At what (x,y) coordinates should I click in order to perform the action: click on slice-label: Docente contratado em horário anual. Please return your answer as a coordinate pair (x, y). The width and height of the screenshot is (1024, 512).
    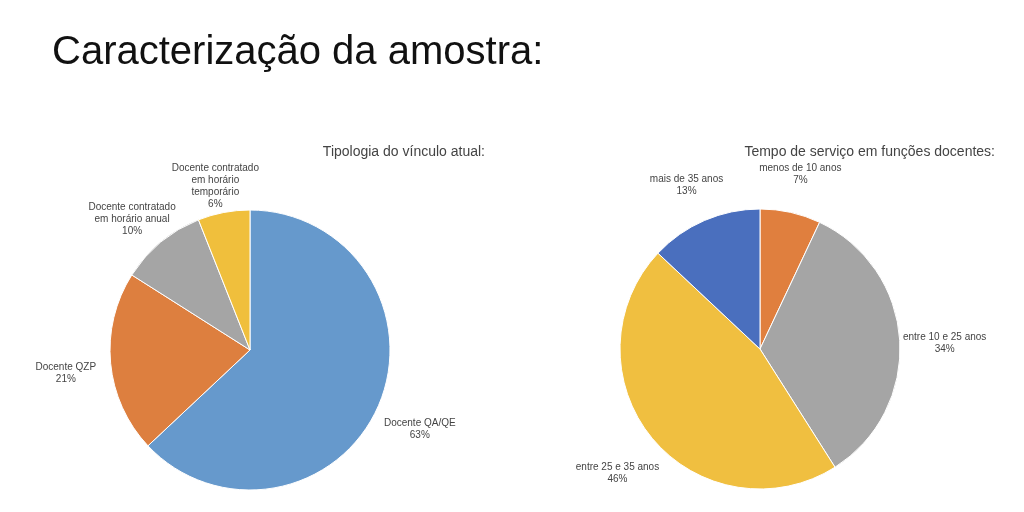
    Looking at the image, I should click on (132, 213).